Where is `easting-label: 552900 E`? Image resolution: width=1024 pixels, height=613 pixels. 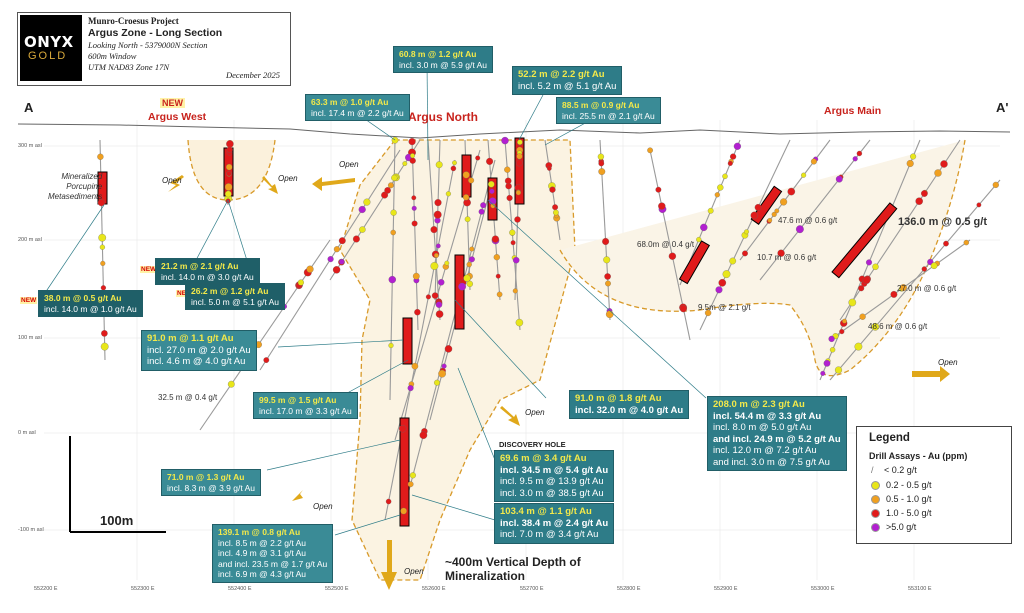
easting-label: 552900 E is located at coordinates (726, 589).